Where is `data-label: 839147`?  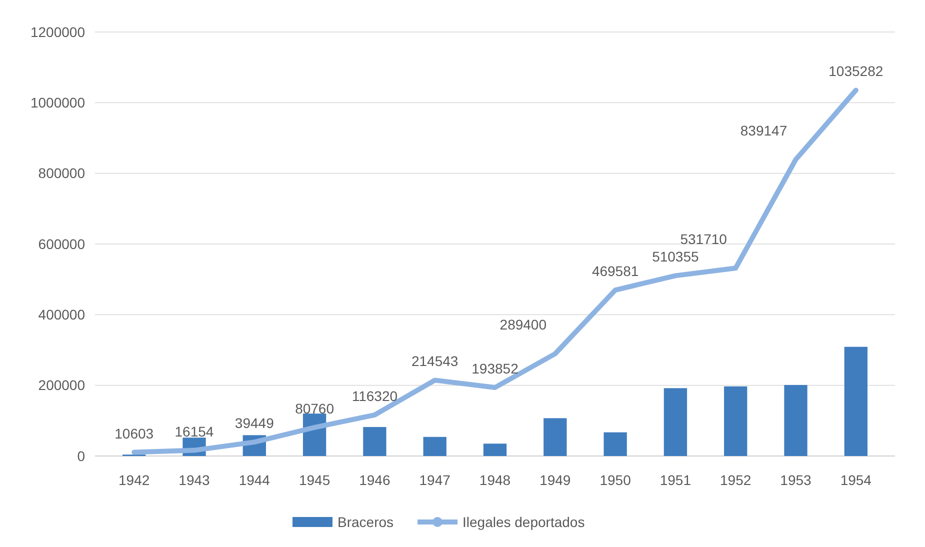 data-label: 839147 is located at coordinates (764, 130).